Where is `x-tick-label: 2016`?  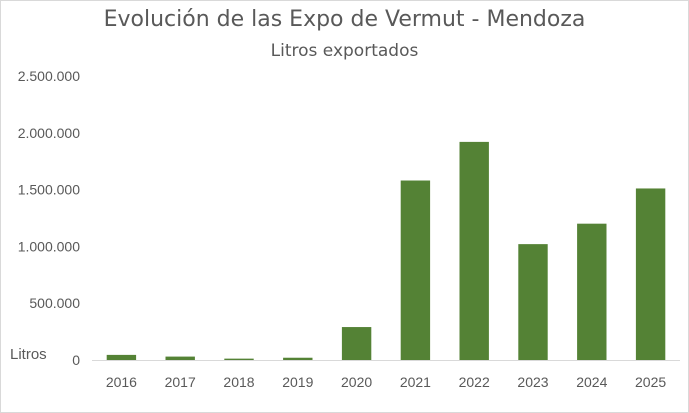
x-tick-label: 2016 is located at coordinates (121, 382).